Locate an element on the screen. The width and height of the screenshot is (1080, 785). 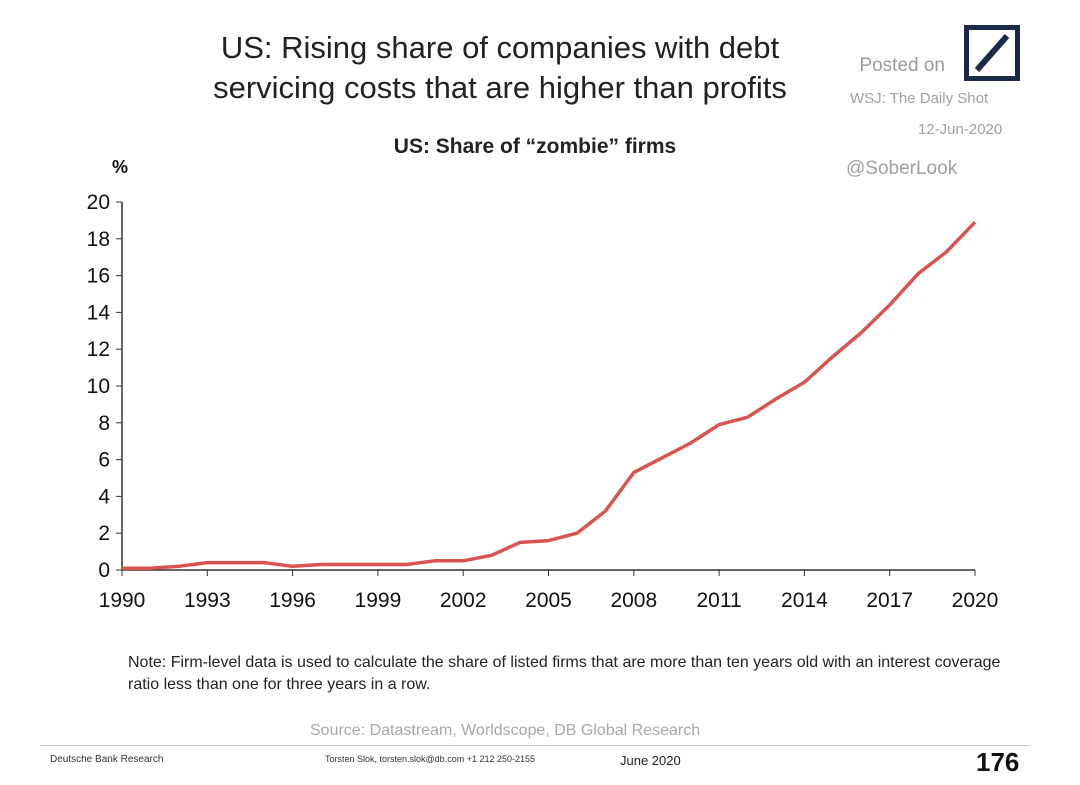
y-ticks: 0 2 4 6 8 10 12 14 16 18 20 is located at coordinates (104, 386).